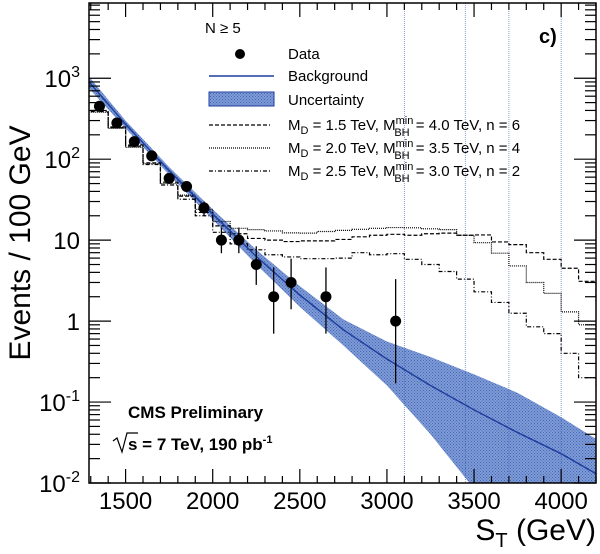 The image size is (600, 554). What do you see at coordinates (304, 54) in the screenshot?
I see `legend-label-data: Data` at bounding box center [304, 54].